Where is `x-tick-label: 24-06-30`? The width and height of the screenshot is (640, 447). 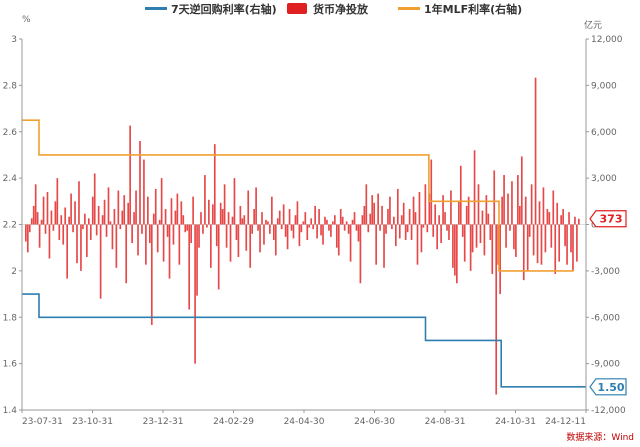
x-tick-label: 24-06-30 is located at coordinates (374, 422).